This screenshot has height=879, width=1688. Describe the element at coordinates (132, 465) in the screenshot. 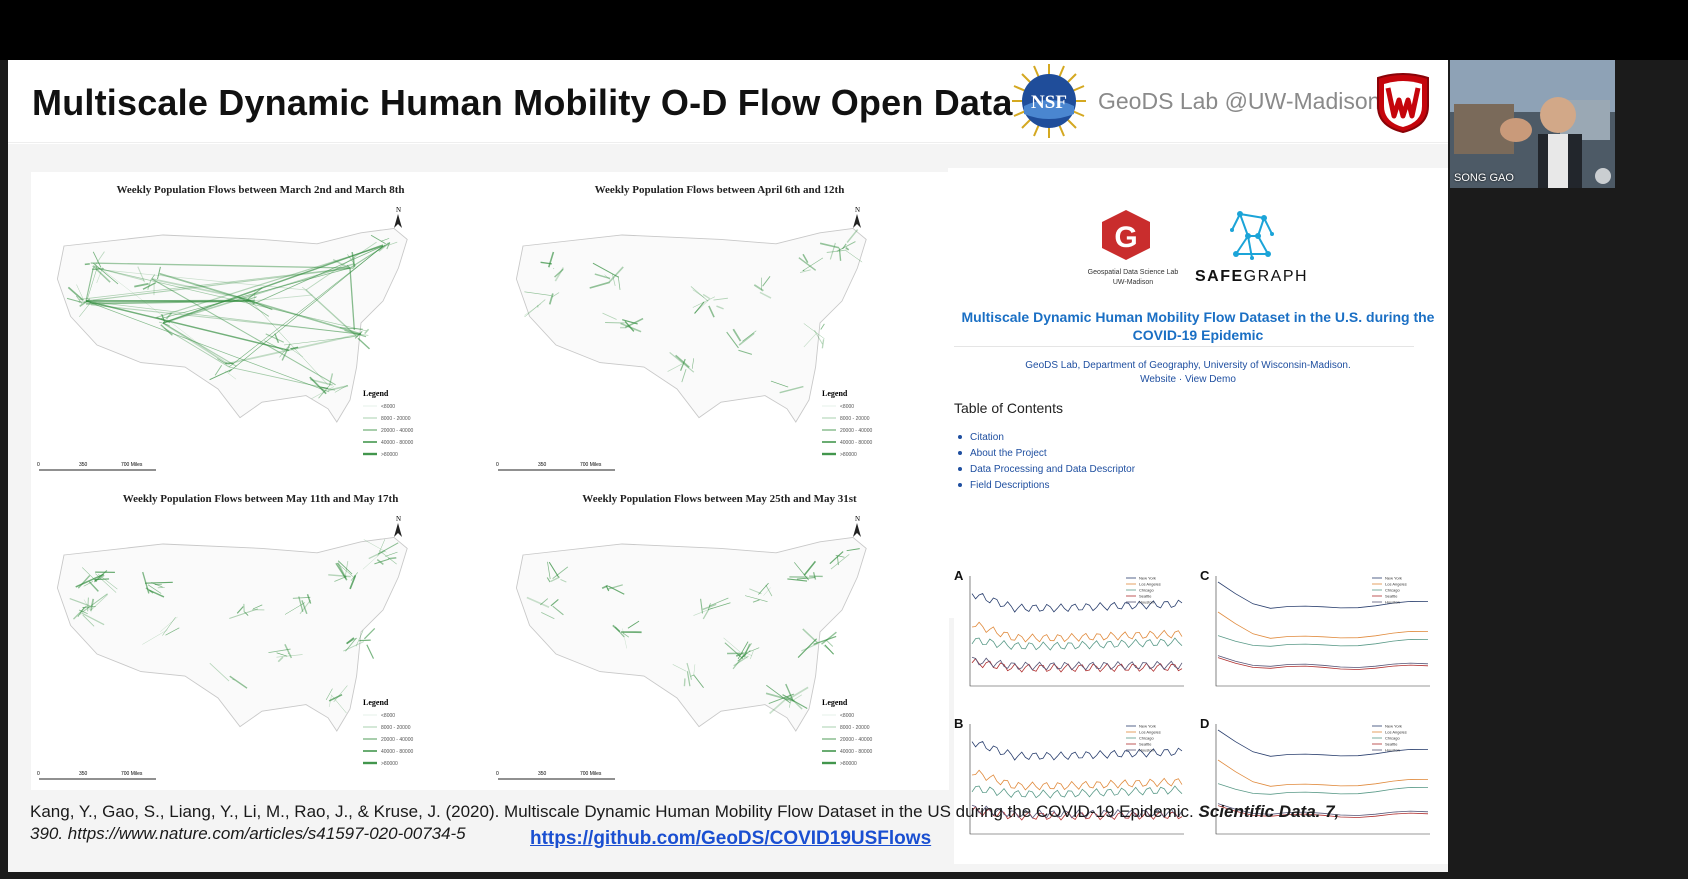

I see `scale-label: 700 Miles` at that location.